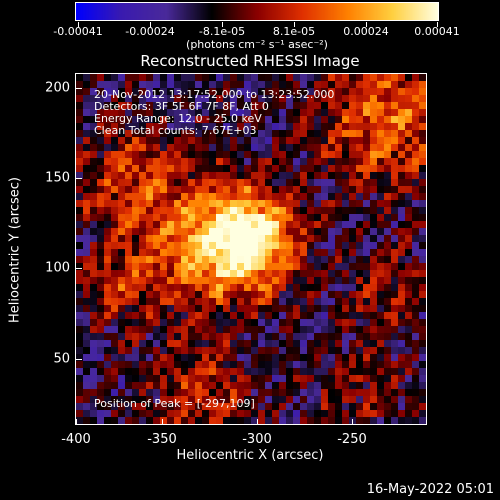 This screenshot has width=500, height=500. Describe the element at coordinates (250, 61) in the screenshot. I see `plot-title: Reconstructed RHESSI Image` at that location.